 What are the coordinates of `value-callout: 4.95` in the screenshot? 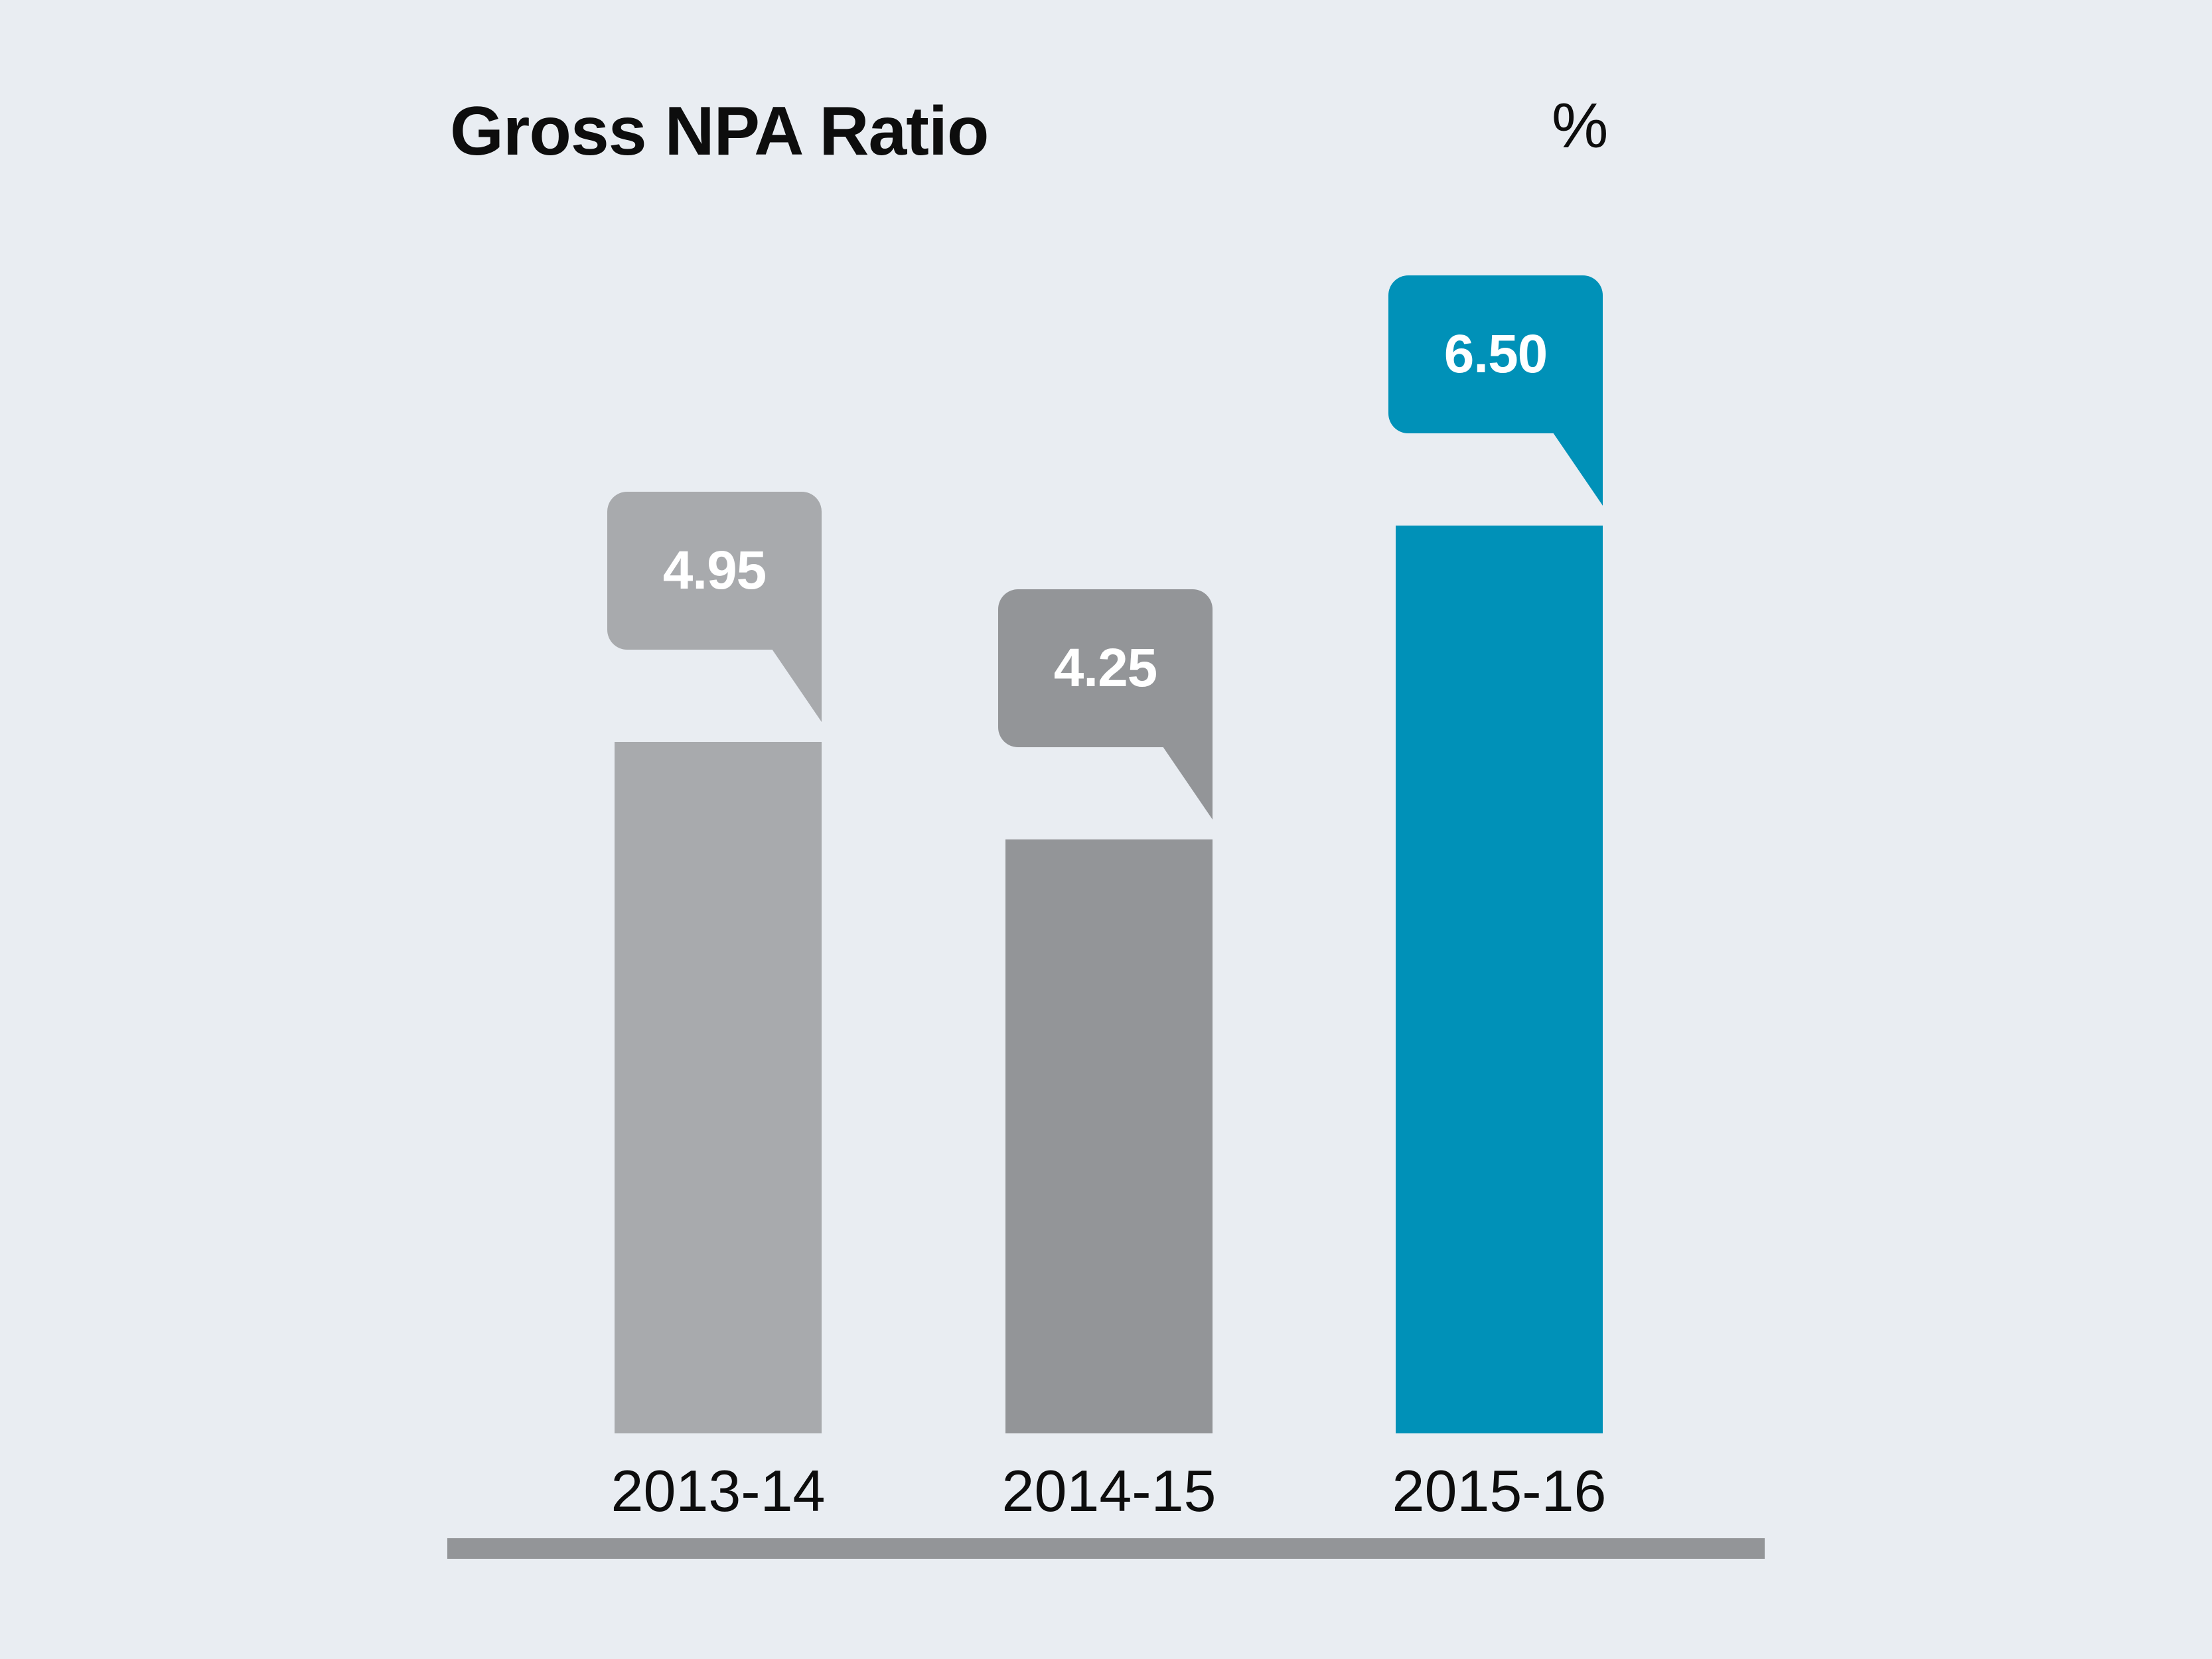 It's located at (714, 607).